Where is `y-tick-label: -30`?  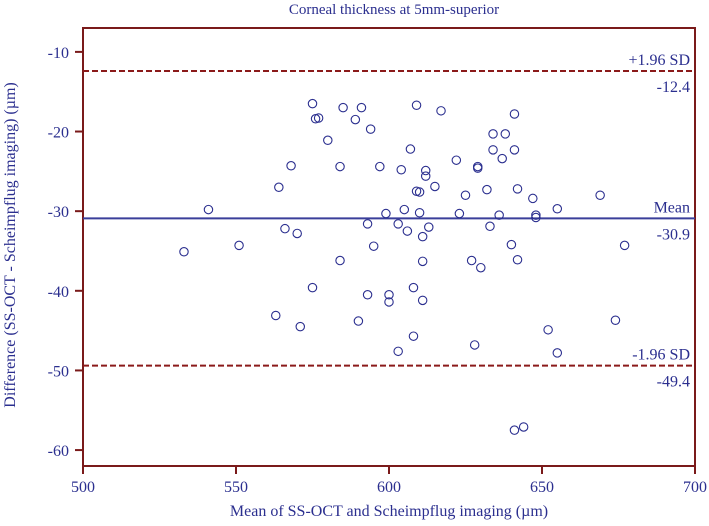
y-tick-label: -30 is located at coordinates (58, 212).